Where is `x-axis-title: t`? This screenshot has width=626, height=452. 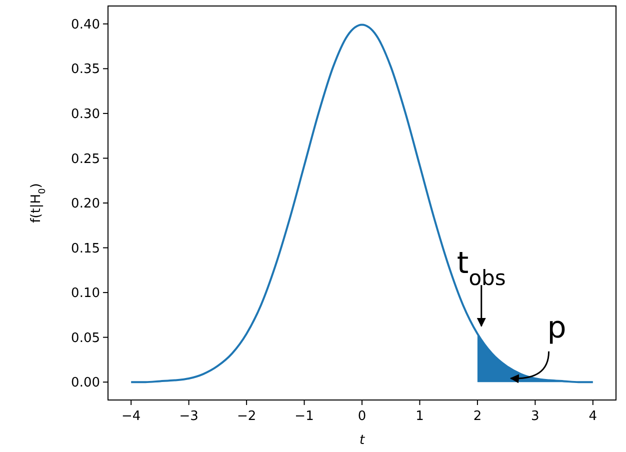
x-axis-title: t is located at coordinates (362, 440).